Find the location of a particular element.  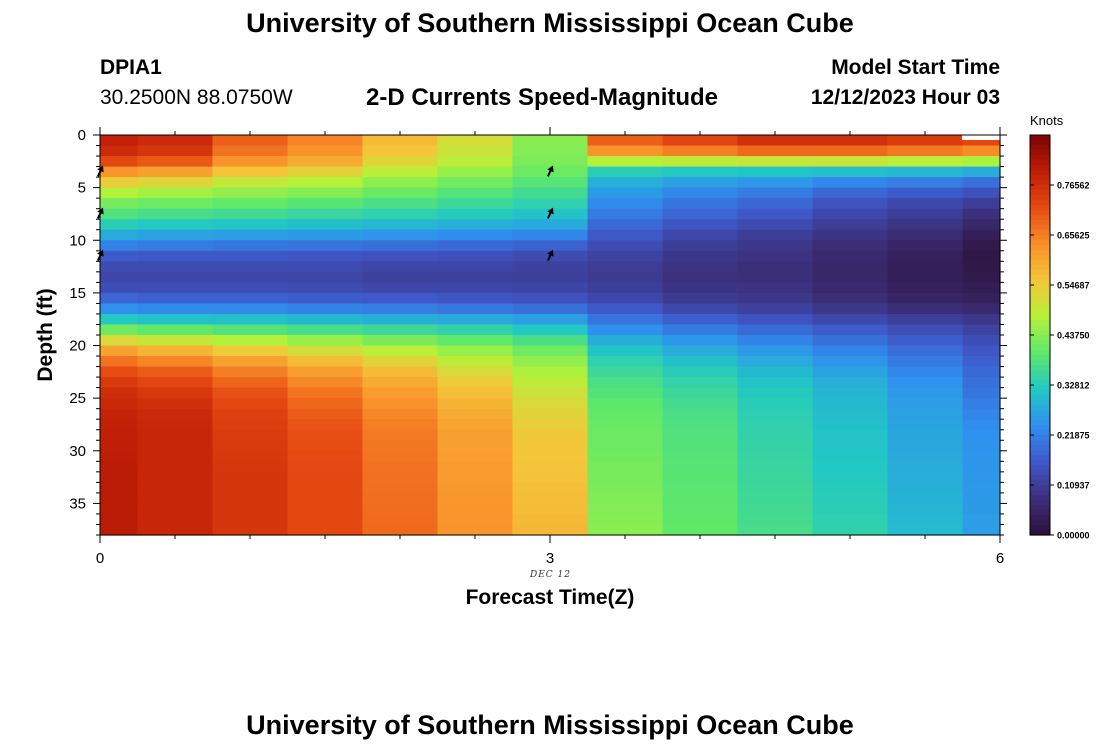

model-start-value: 12/12/2023 Hour 03 is located at coordinates (905, 97).